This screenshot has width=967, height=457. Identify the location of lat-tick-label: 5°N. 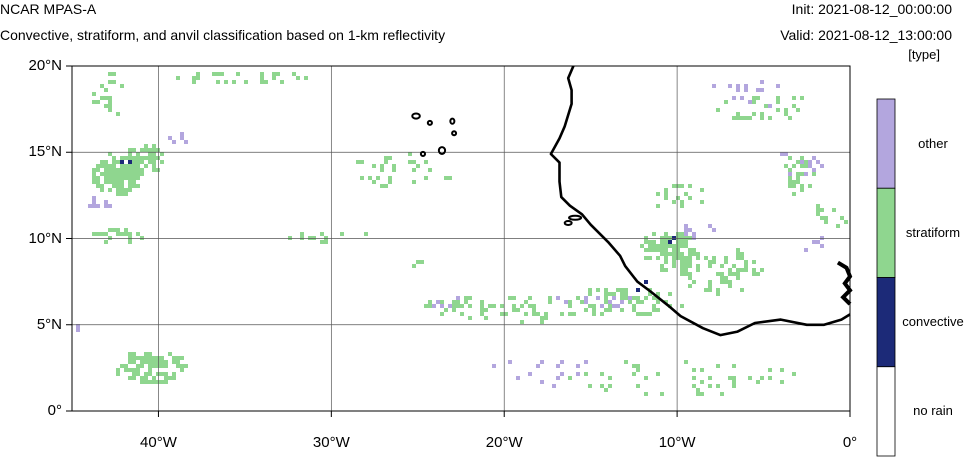
(49, 324).